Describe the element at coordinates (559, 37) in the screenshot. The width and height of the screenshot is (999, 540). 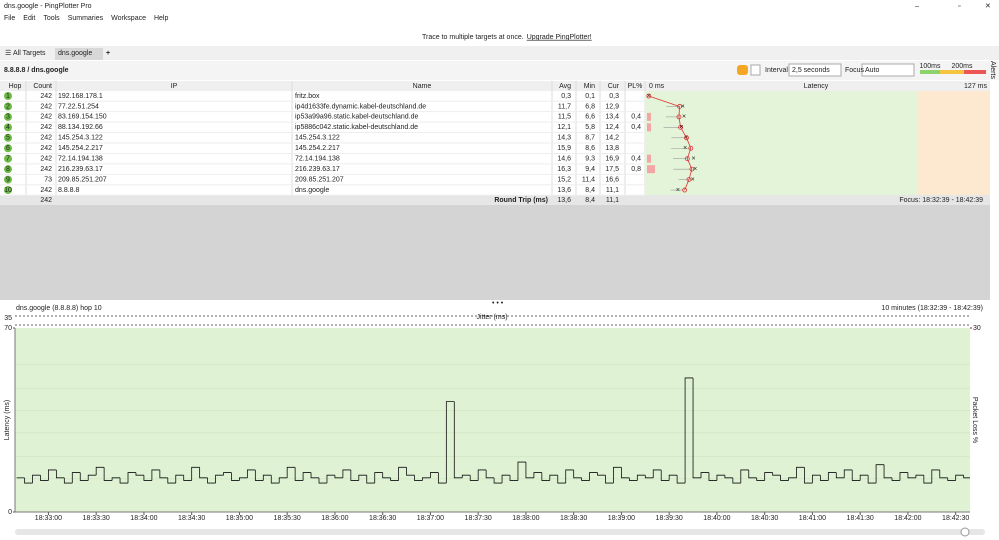
I see `banner-link: Upgrade PingPlotter!` at that location.